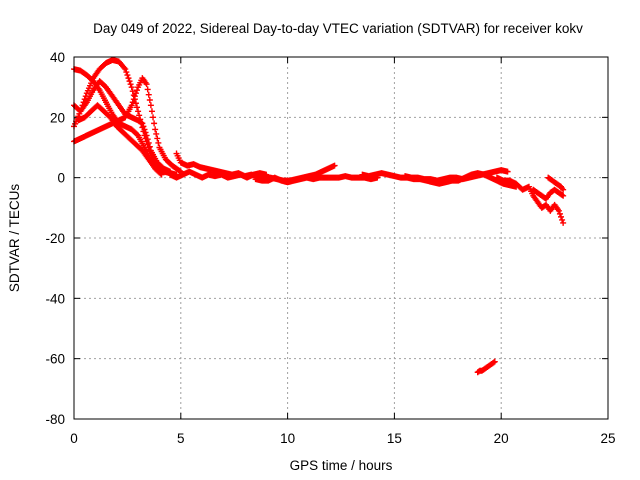 The height and width of the screenshot is (480, 640). I want to click on x-tick-label: 10, so click(287, 438).